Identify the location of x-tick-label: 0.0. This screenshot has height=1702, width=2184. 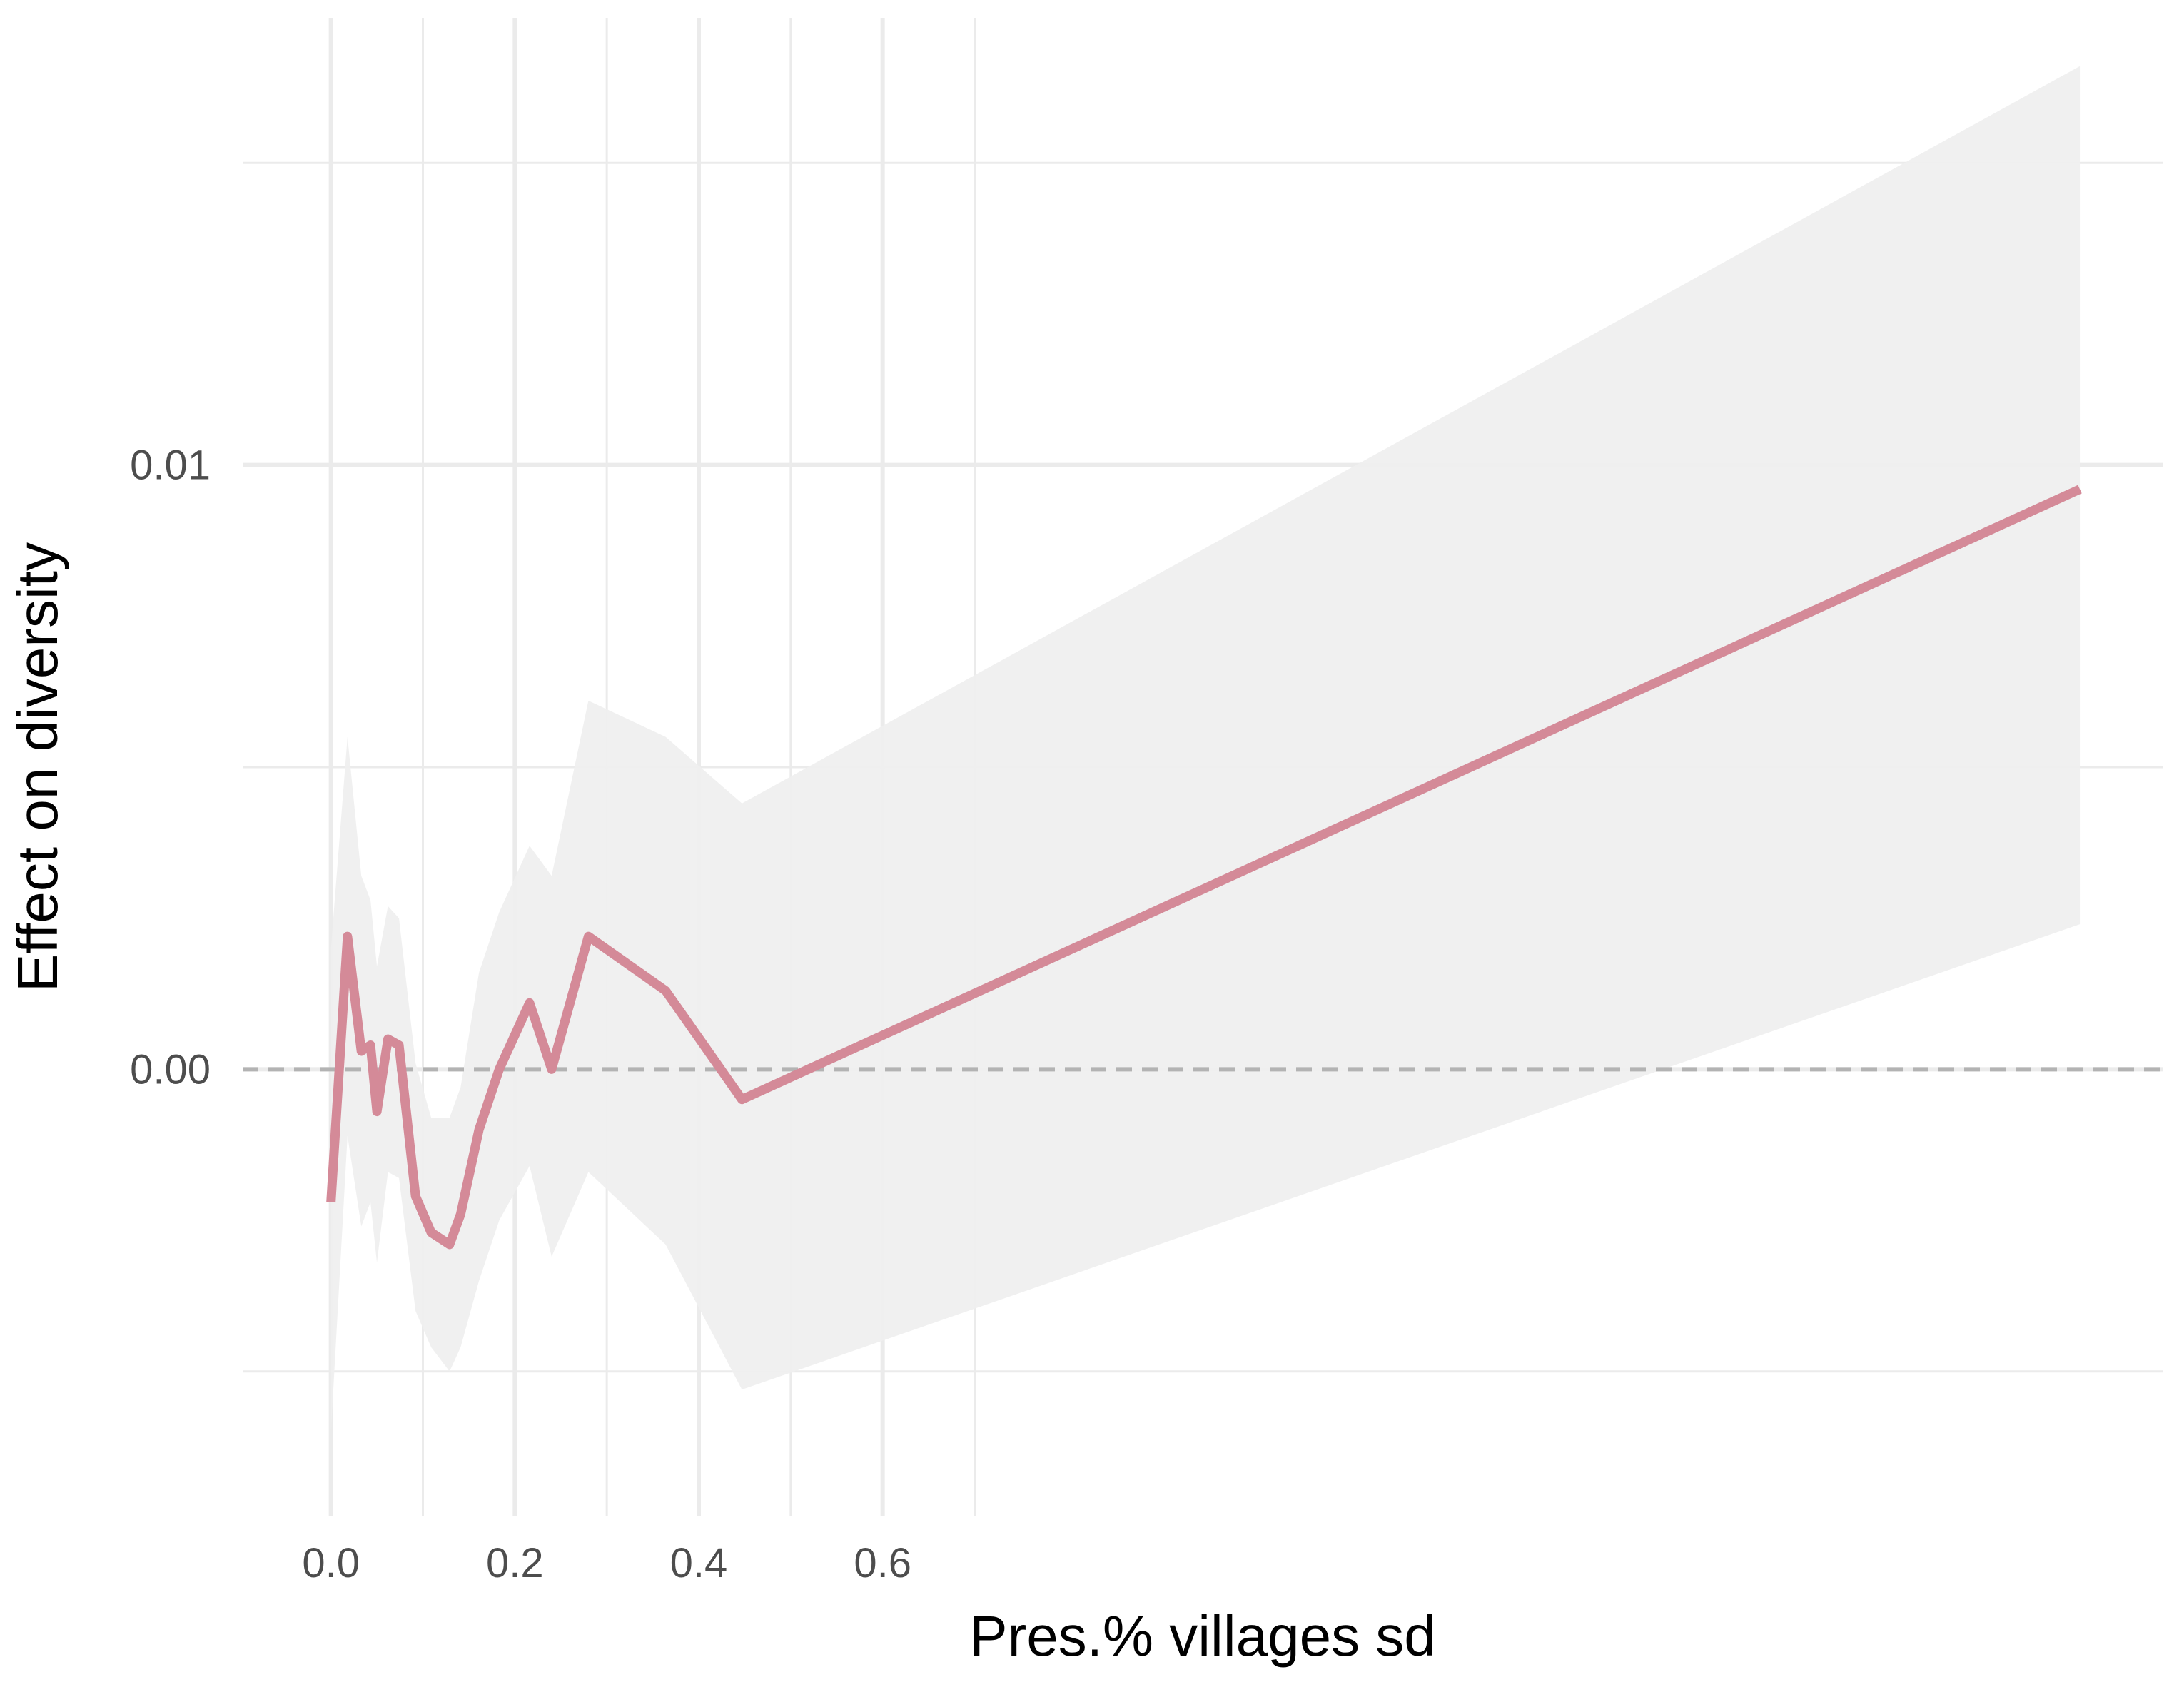
(331, 1563).